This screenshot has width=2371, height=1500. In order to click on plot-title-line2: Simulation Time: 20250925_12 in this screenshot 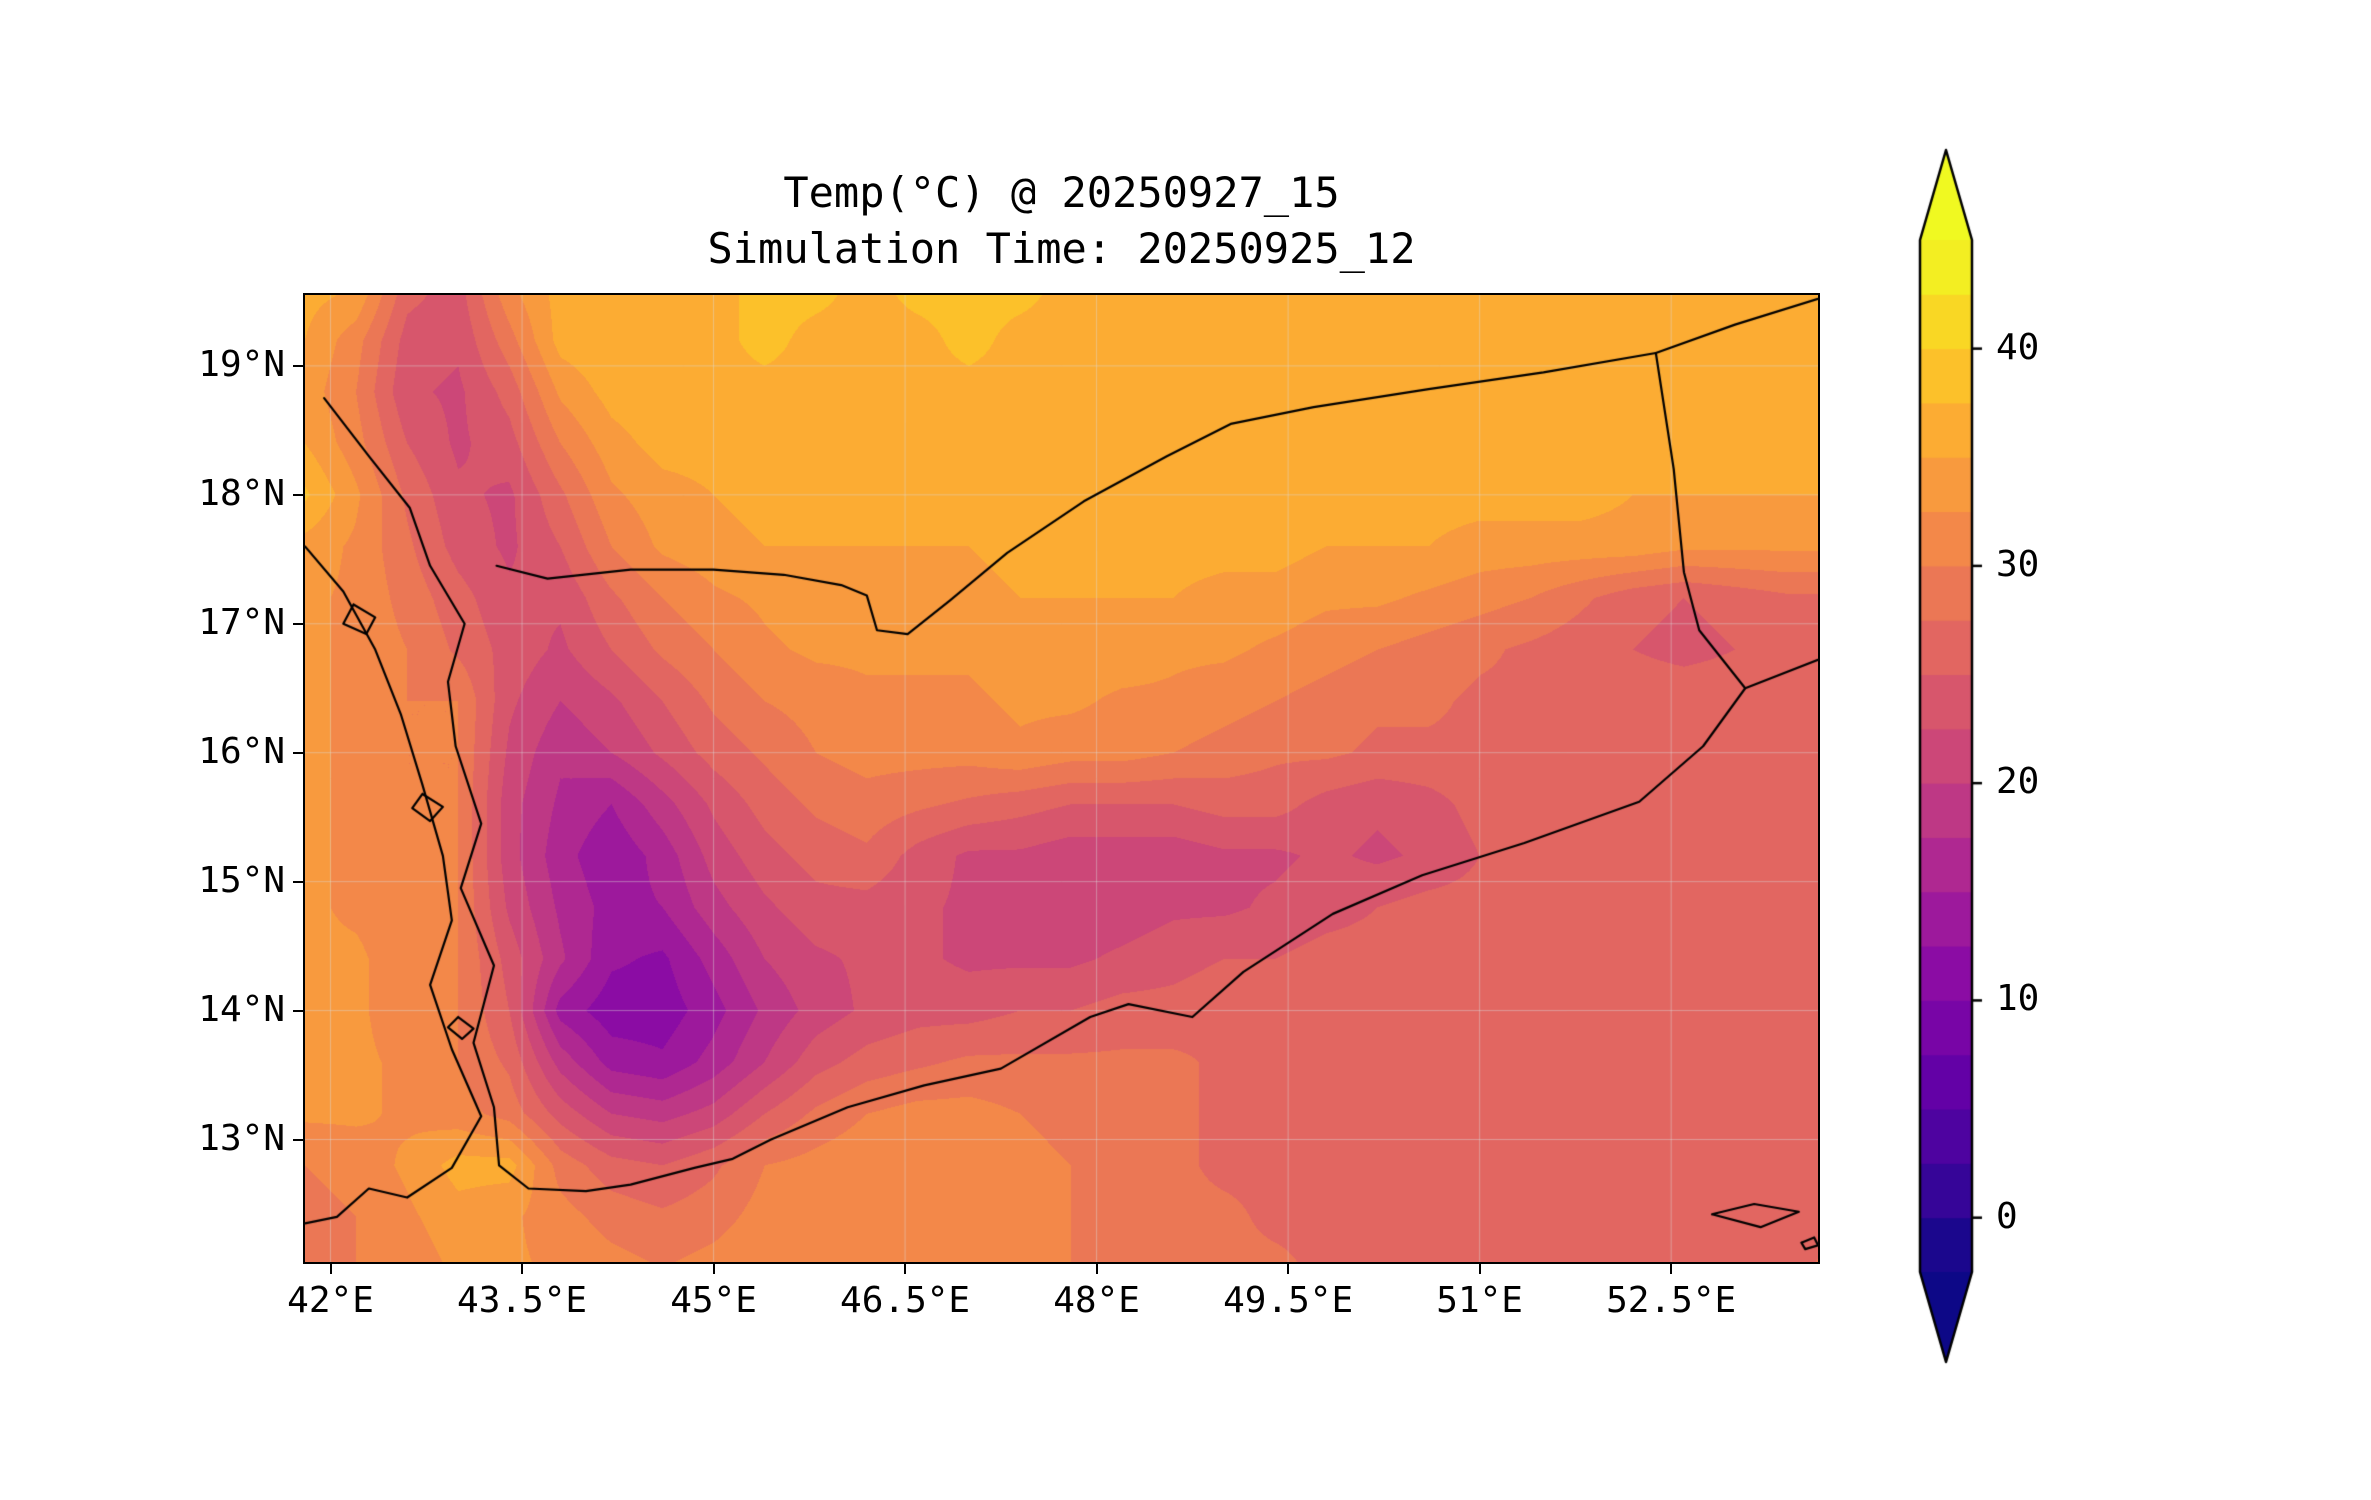, I will do `click(1061, 248)`.